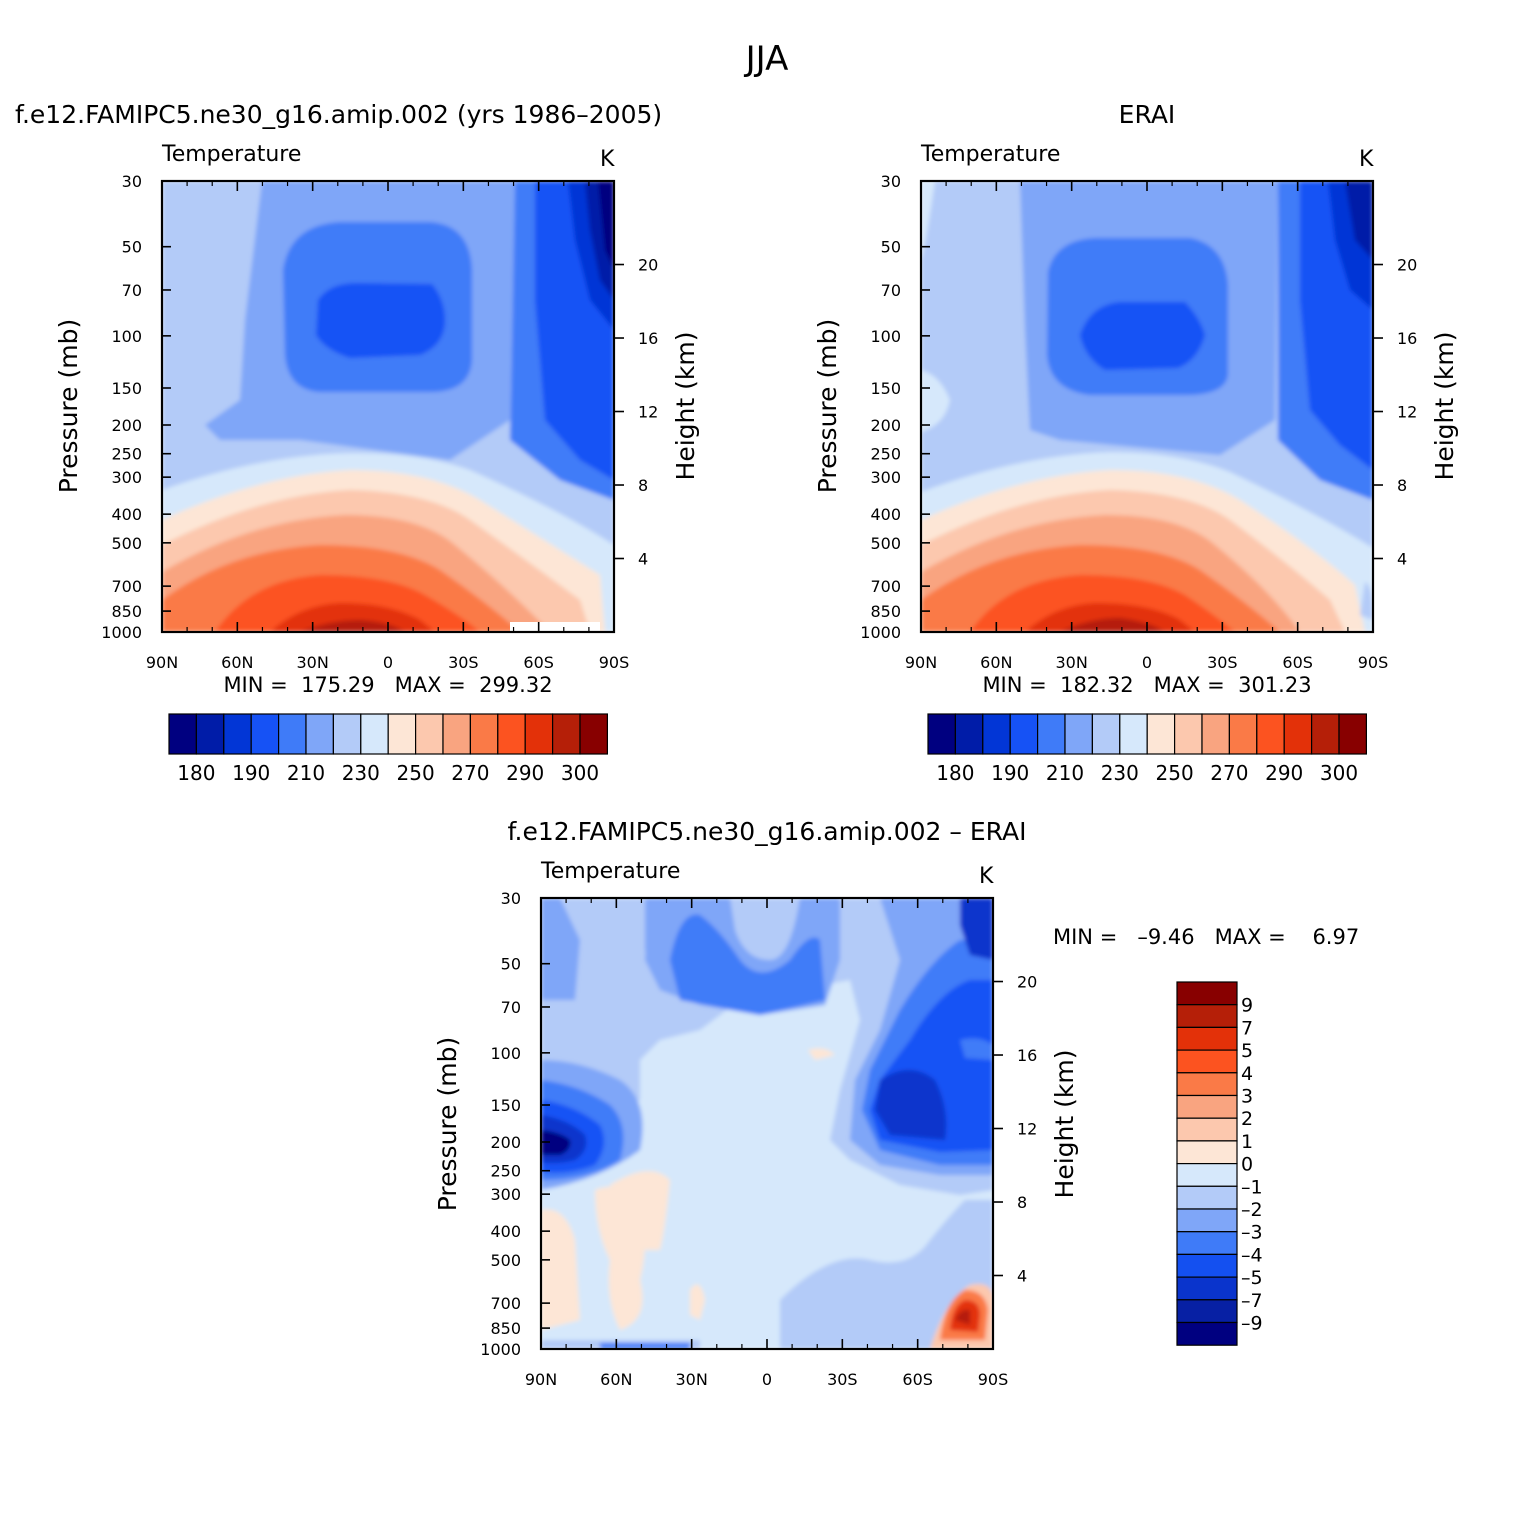 This screenshot has height=1533, width=1535. What do you see at coordinates (1252, 1278) in the screenshot?
I see `colorbar-label: –5` at bounding box center [1252, 1278].